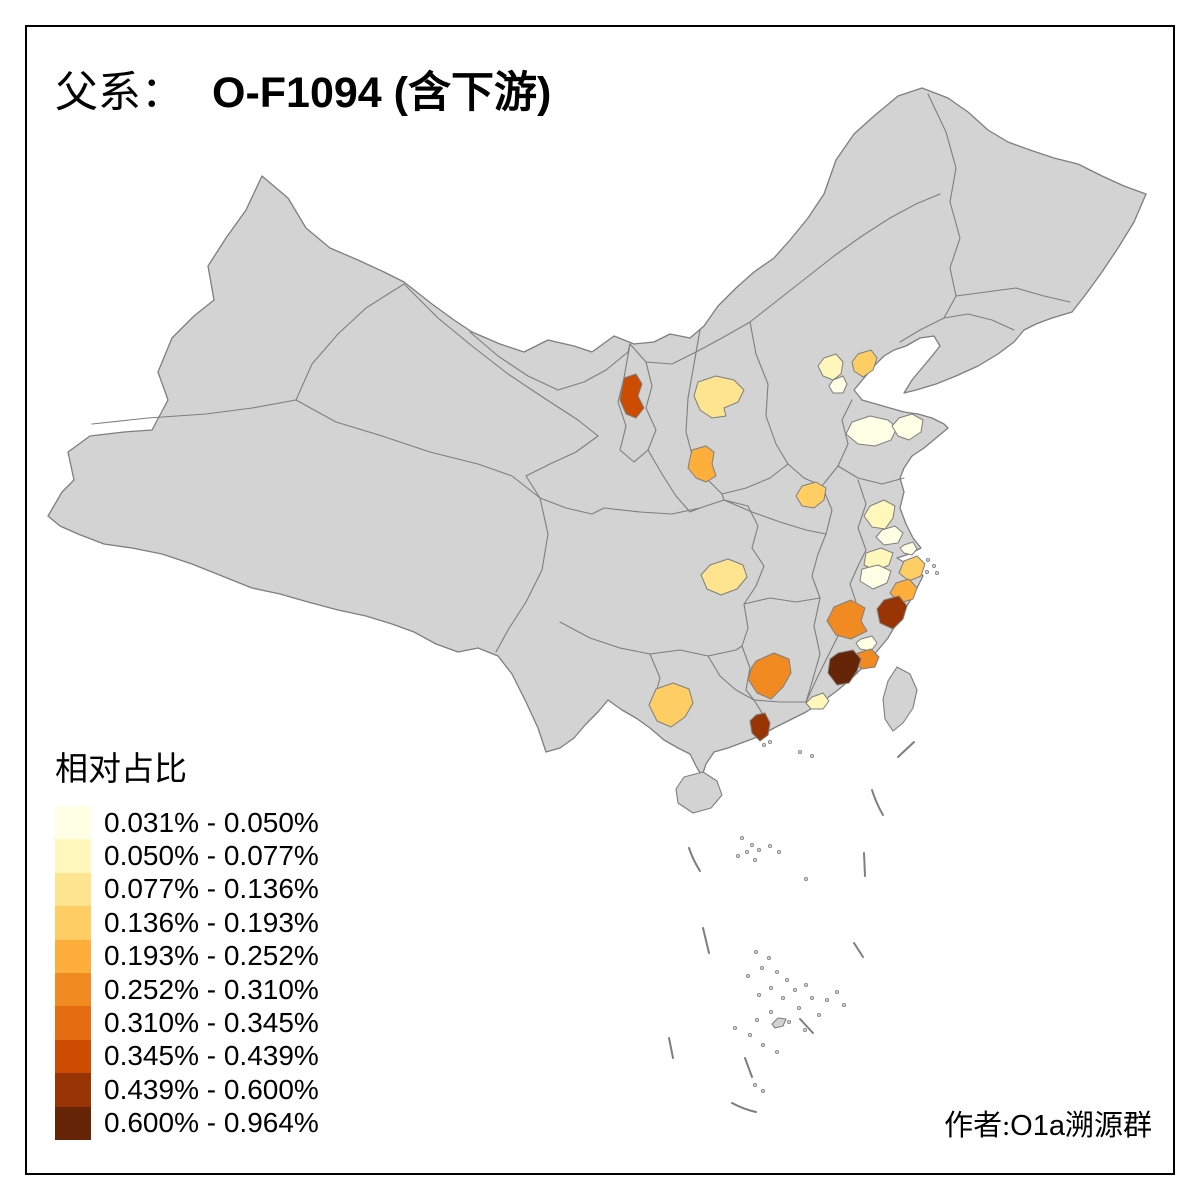 The image size is (1200, 1200). What do you see at coordinates (719, 397) in the screenshot?
I see `region-shanxi-central` at bounding box center [719, 397].